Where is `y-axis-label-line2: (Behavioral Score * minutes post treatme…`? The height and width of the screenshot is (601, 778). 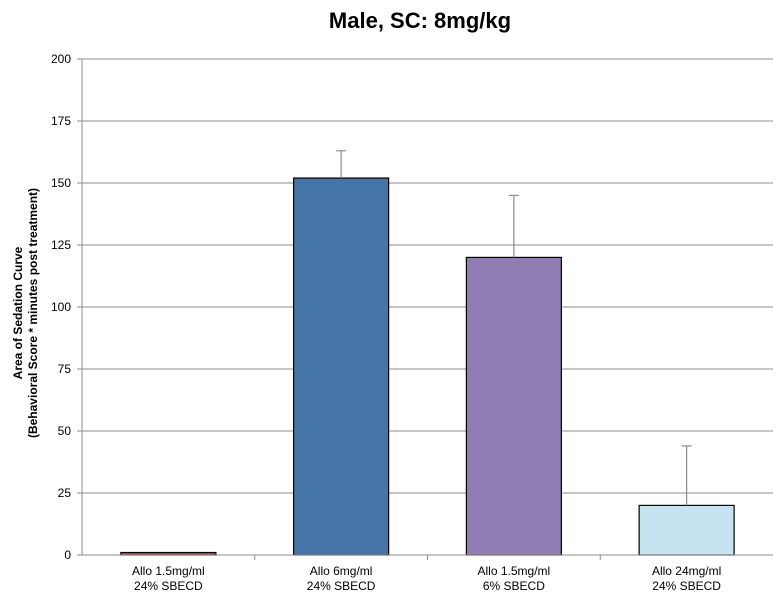 y-axis-label-line2: (Behavioral Score * minutes post treatme… is located at coordinates (33, 313).